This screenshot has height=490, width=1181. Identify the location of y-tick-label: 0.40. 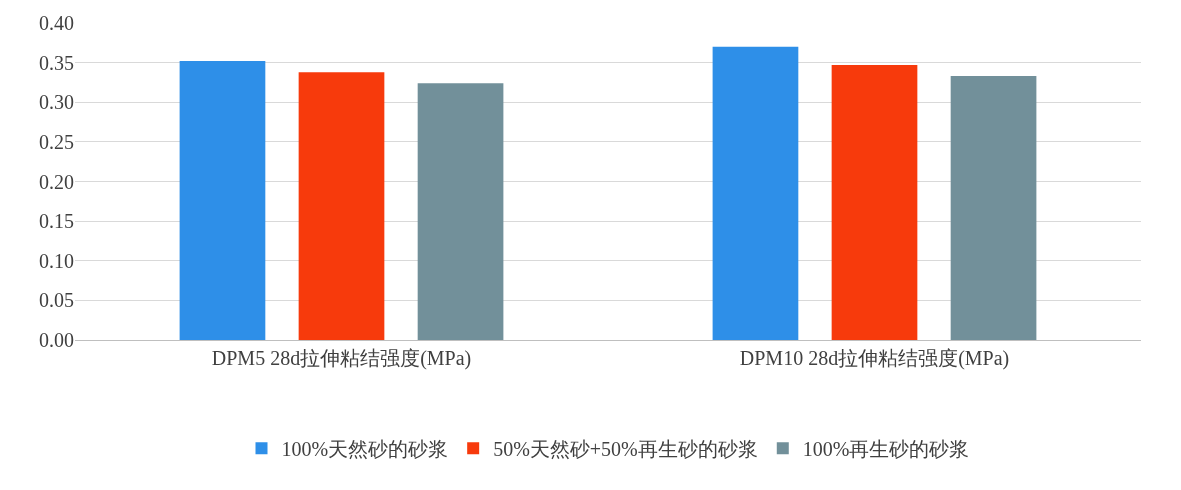
(56, 23).